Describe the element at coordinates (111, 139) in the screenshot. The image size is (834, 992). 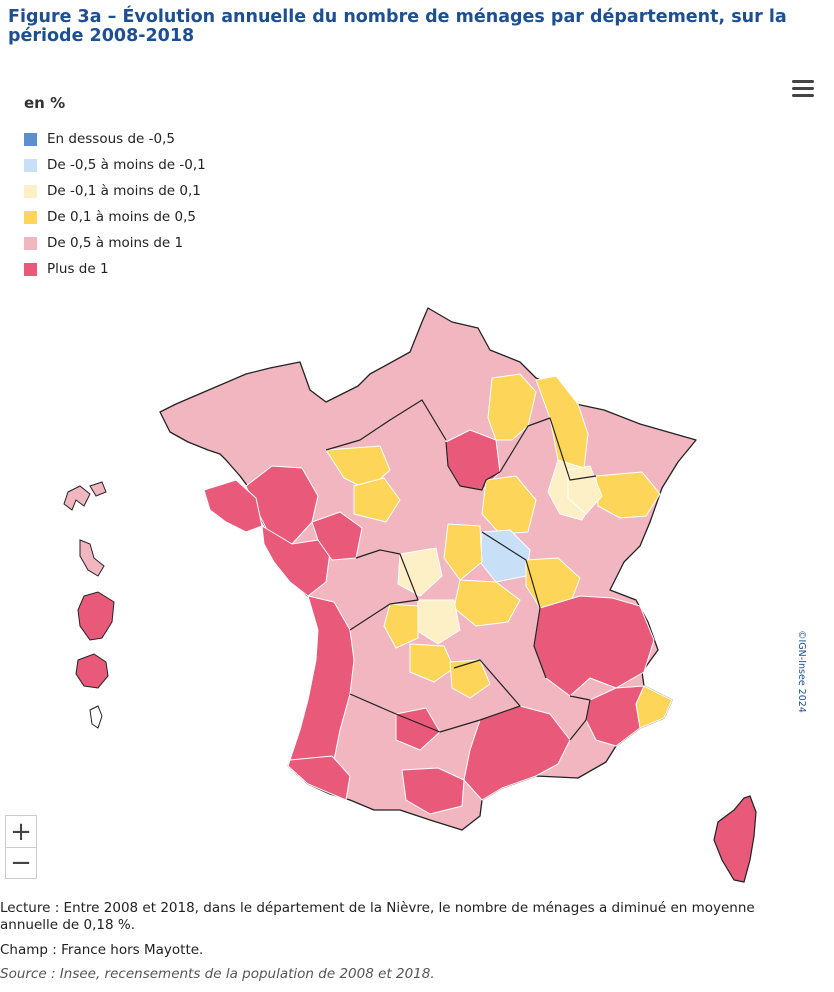
I see `legend-label: En dessous de -0,5` at that location.